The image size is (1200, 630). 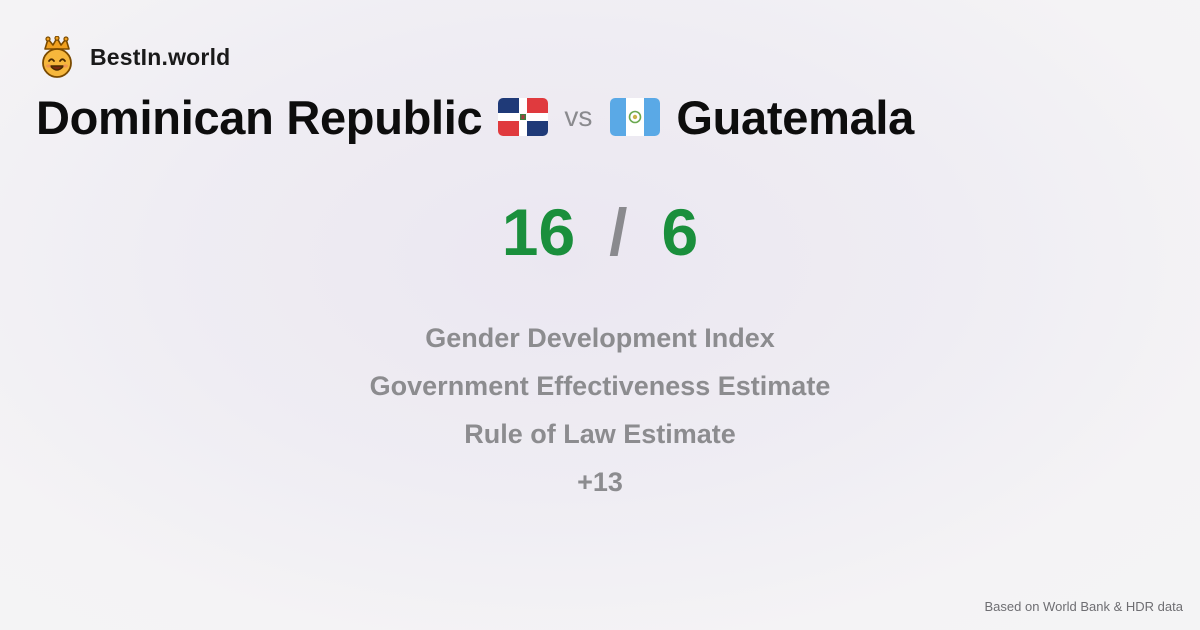 I want to click on metric-item: Rule of Law Estimate, so click(x=600, y=434).